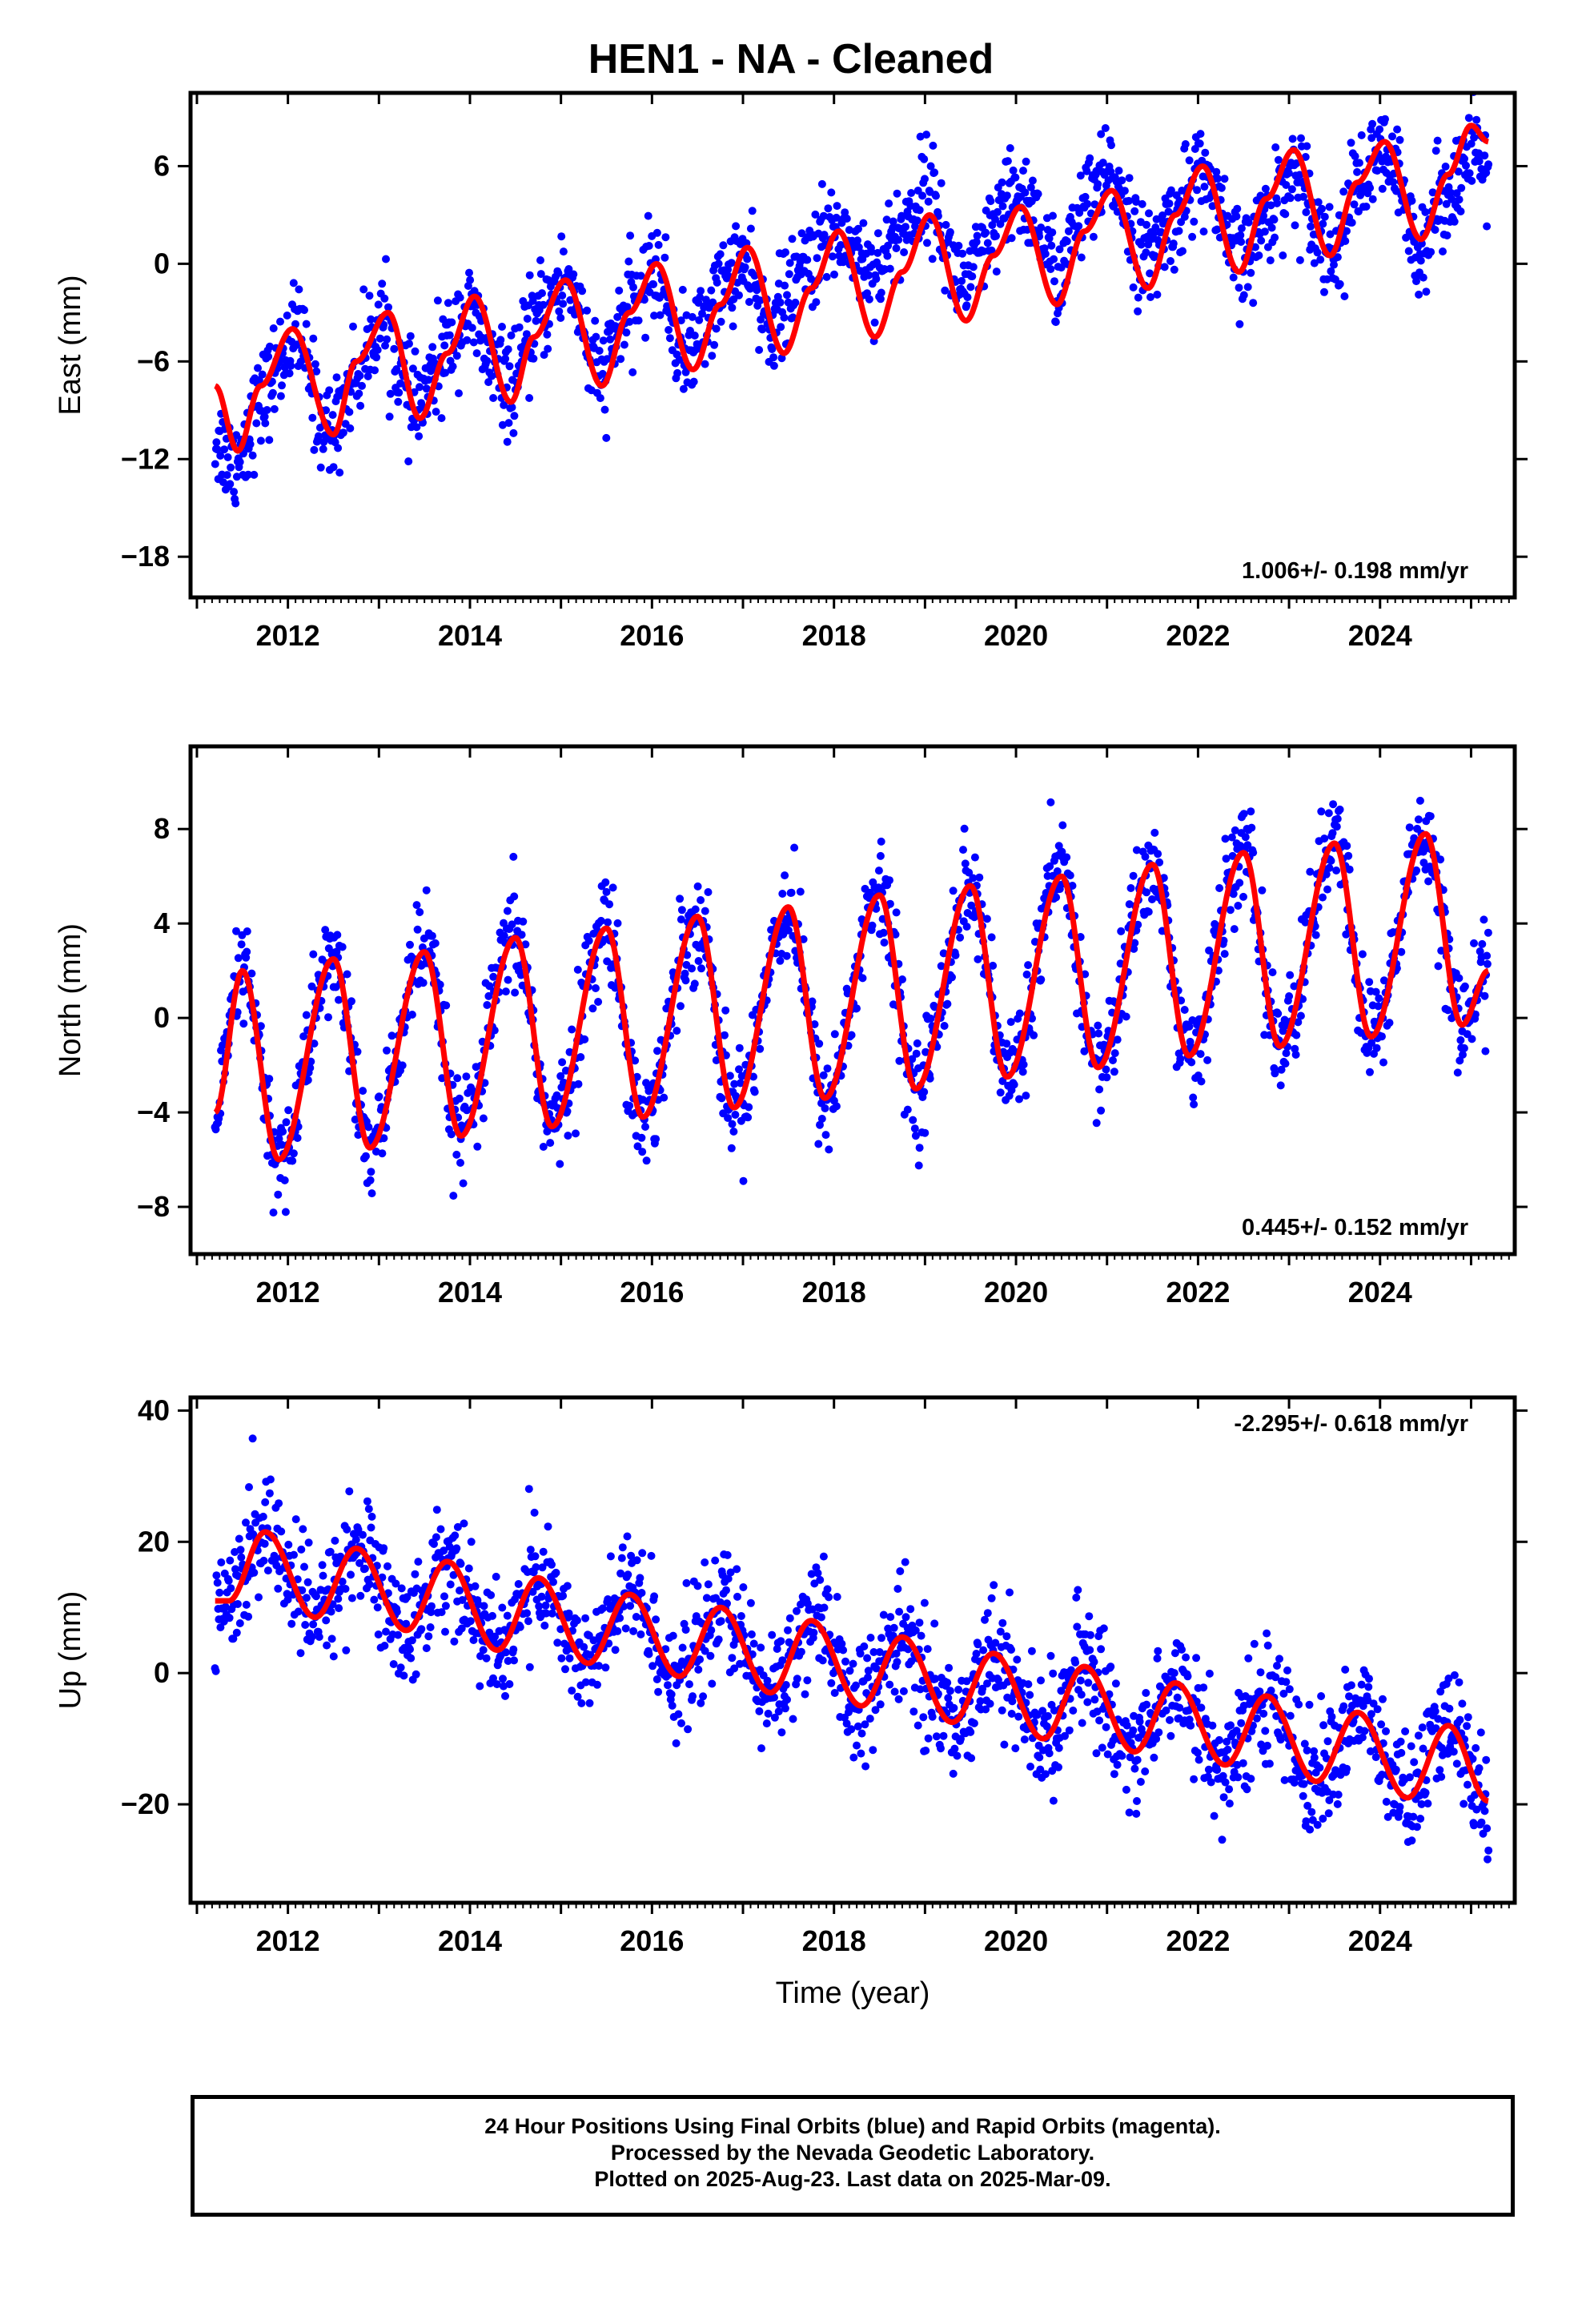 The height and width of the screenshot is (2324, 1582). What do you see at coordinates (852, 300) in the screenshot?
I see `plot-area` at bounding box center [852, 300].